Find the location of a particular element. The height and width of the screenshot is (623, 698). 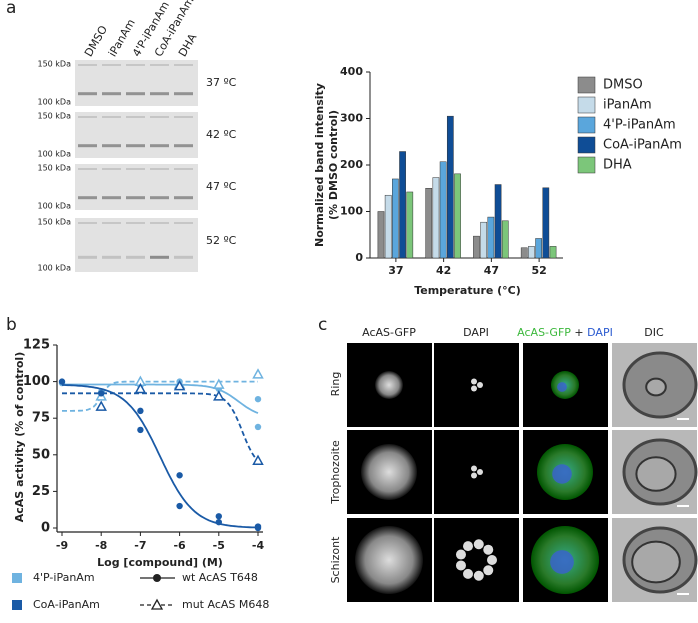

y-tick-label: 50 is located at coordinates (41, 454).